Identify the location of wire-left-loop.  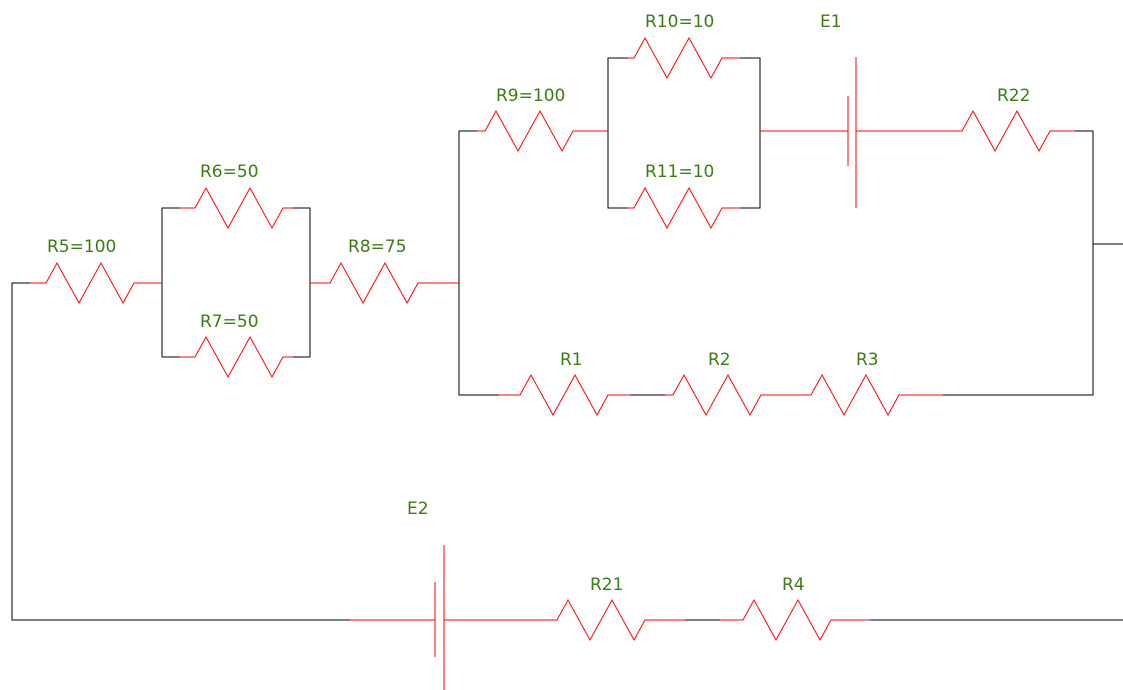
(180, 451).